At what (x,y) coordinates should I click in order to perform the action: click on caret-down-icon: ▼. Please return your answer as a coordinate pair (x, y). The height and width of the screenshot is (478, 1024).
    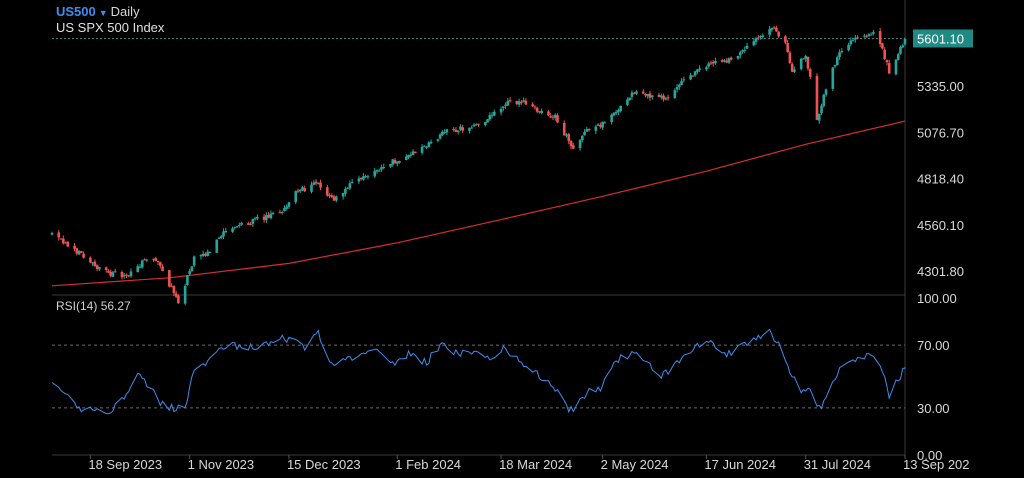
    Looking at the image, I should click on (103, 13).